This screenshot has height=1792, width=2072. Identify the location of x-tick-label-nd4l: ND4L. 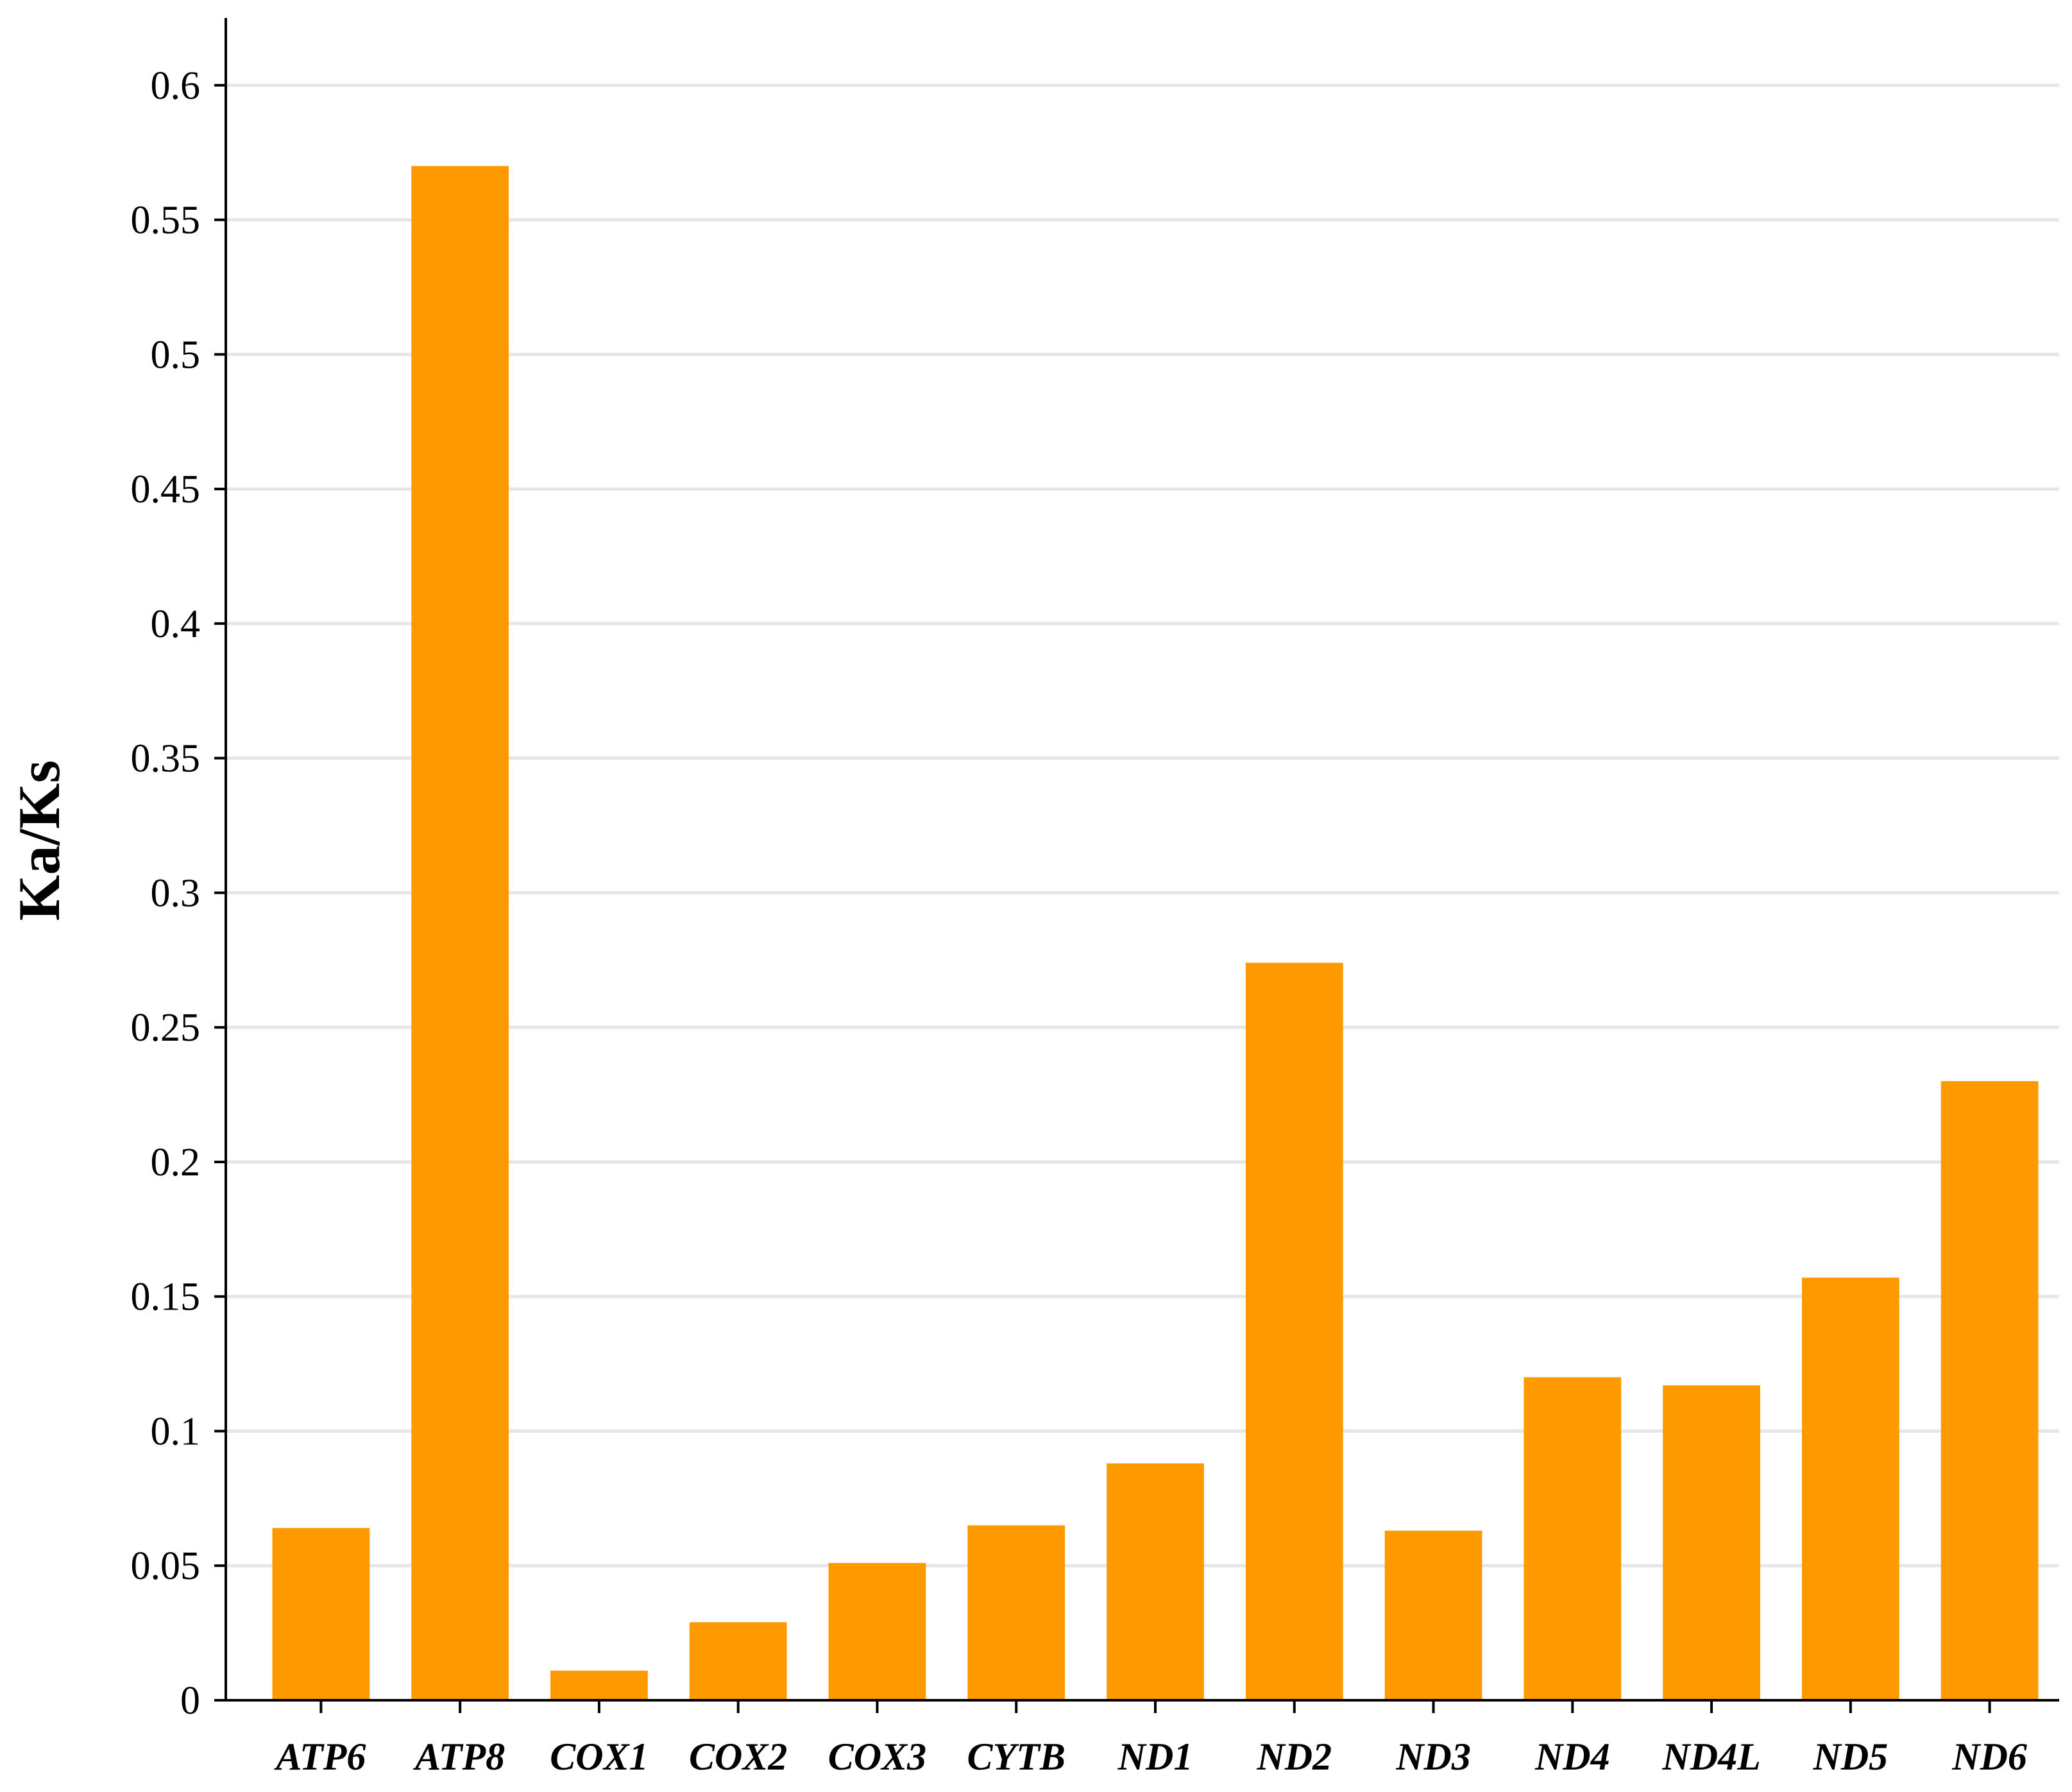
(1711, 1757).